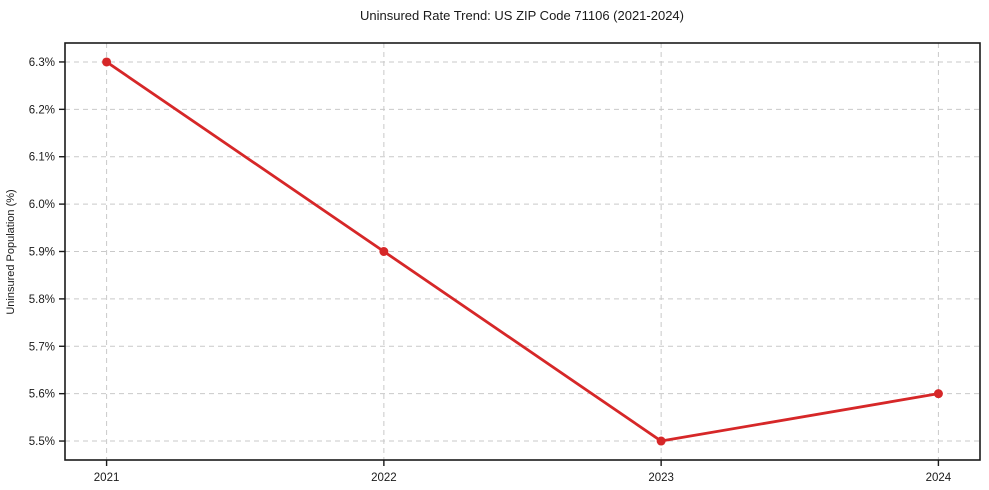 The image size is (989, 490). Describe the element at coordinates (42, 63) in the screenshot. I see `y-tick-label: 6.3%` at that location.